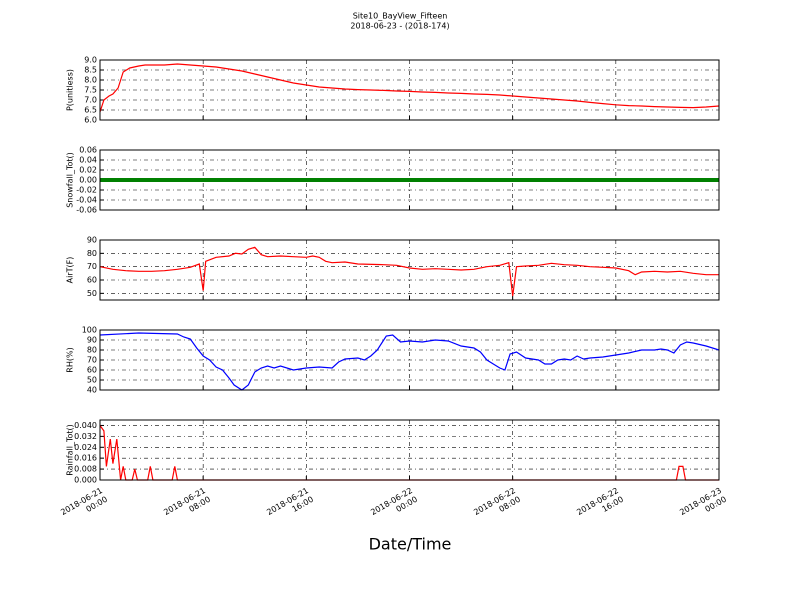  What do you see at coordinates (90, 120) in the screenshot?
I see `y-tick-label: 6.0` at bounding box center [90, 120].